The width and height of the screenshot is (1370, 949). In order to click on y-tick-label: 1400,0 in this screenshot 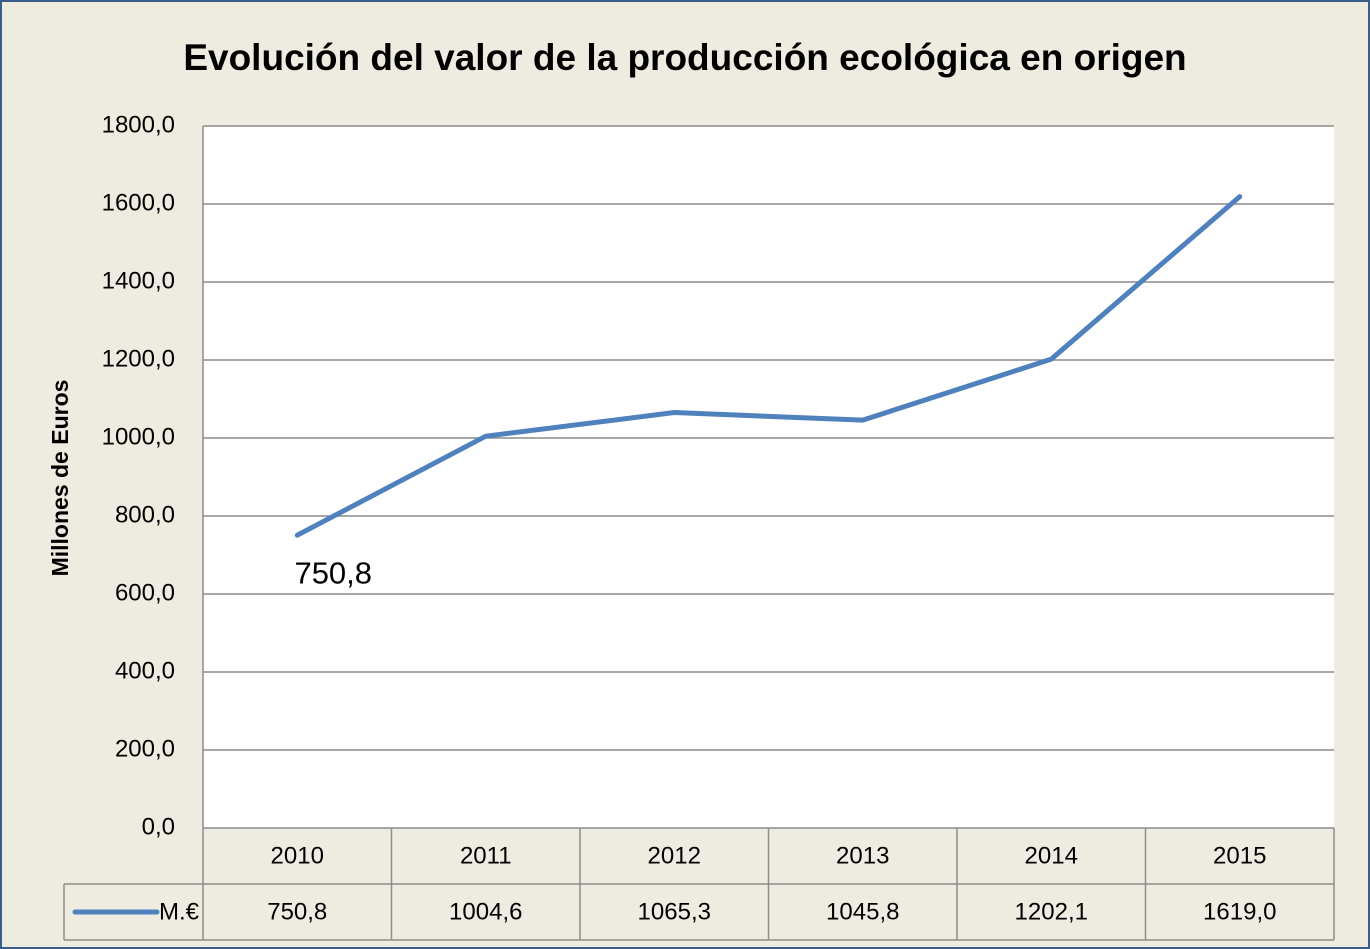, I will do `click(138, 280)`.